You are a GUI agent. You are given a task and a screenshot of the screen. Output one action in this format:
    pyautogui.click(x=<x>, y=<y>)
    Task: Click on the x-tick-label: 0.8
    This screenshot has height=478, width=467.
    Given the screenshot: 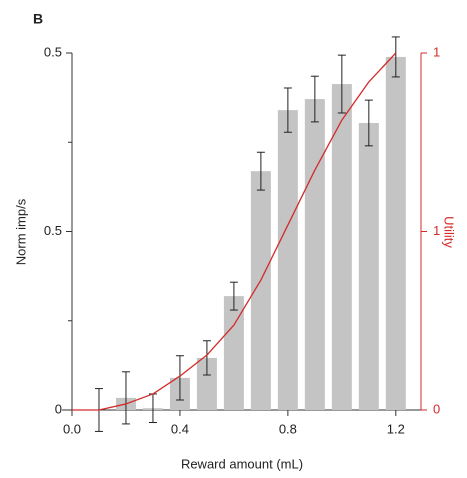 What is the action you would take?
    pyautogui.click(x=288, y=428)
    